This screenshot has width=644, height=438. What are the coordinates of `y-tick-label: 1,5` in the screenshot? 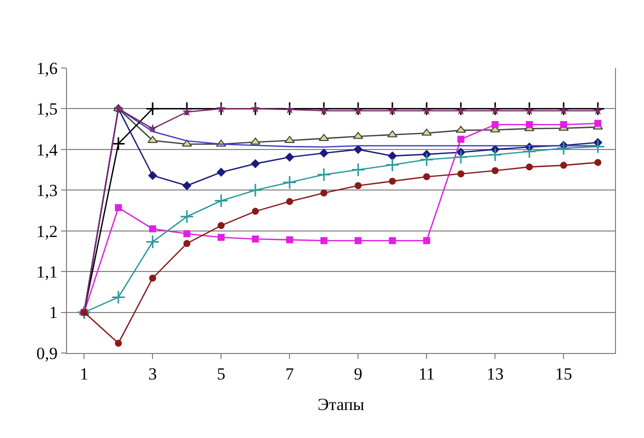 It's located at (47, 109).